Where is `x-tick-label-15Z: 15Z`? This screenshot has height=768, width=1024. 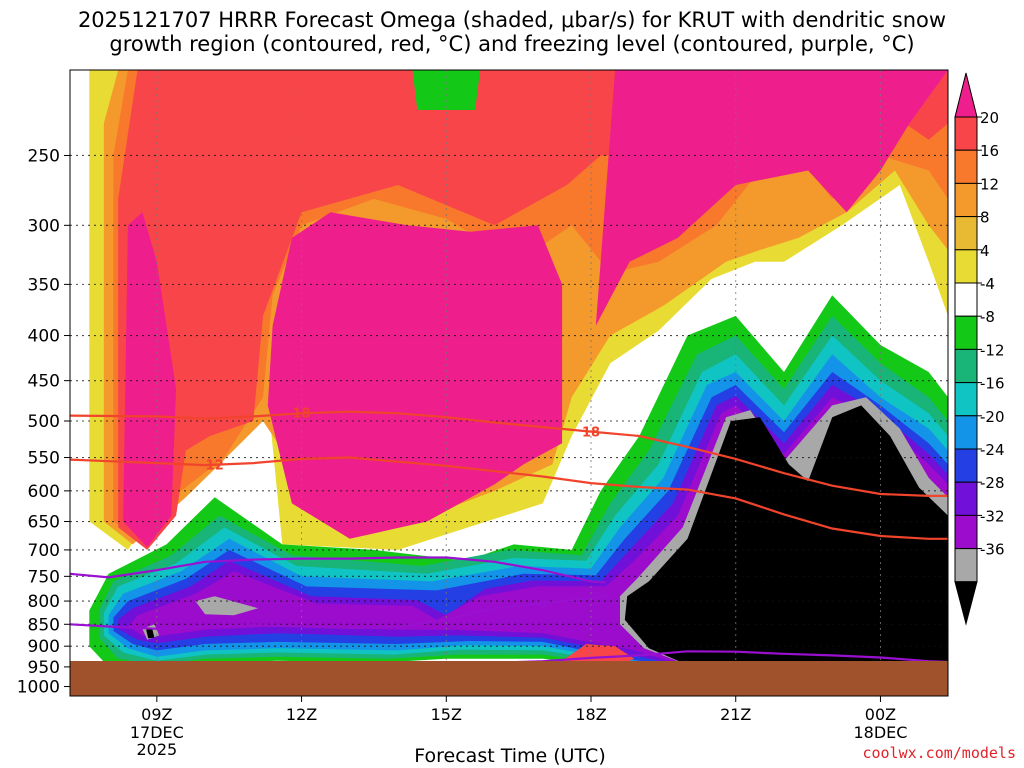
x-tick-label-15Z: 15Z is located at coordinates (446, 714).